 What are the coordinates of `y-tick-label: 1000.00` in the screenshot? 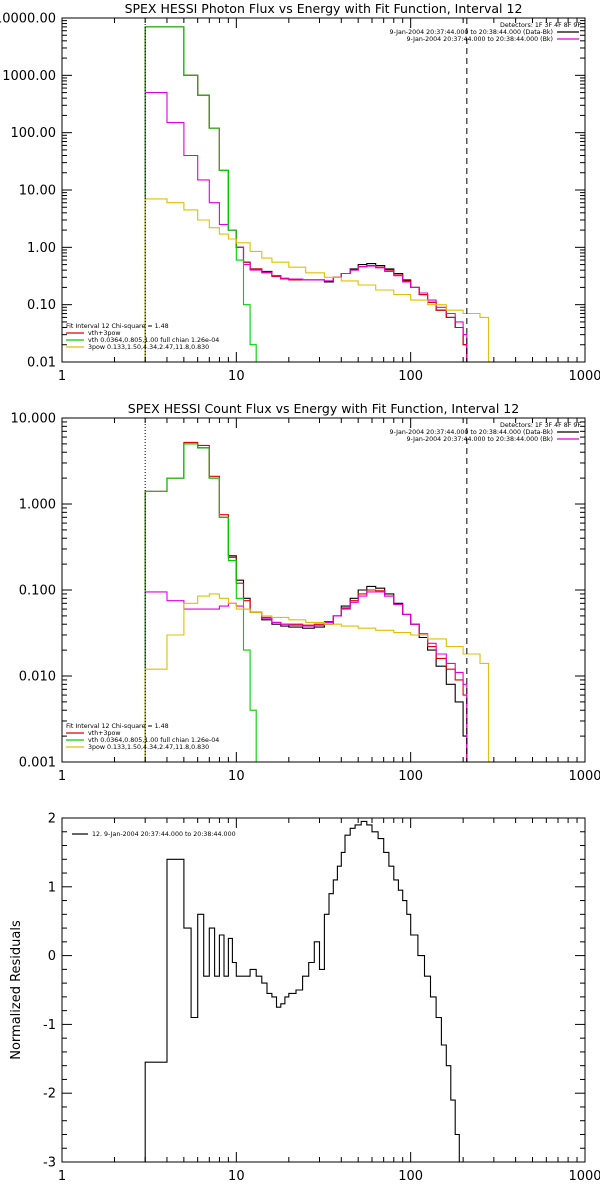 It's located at (29, 76).